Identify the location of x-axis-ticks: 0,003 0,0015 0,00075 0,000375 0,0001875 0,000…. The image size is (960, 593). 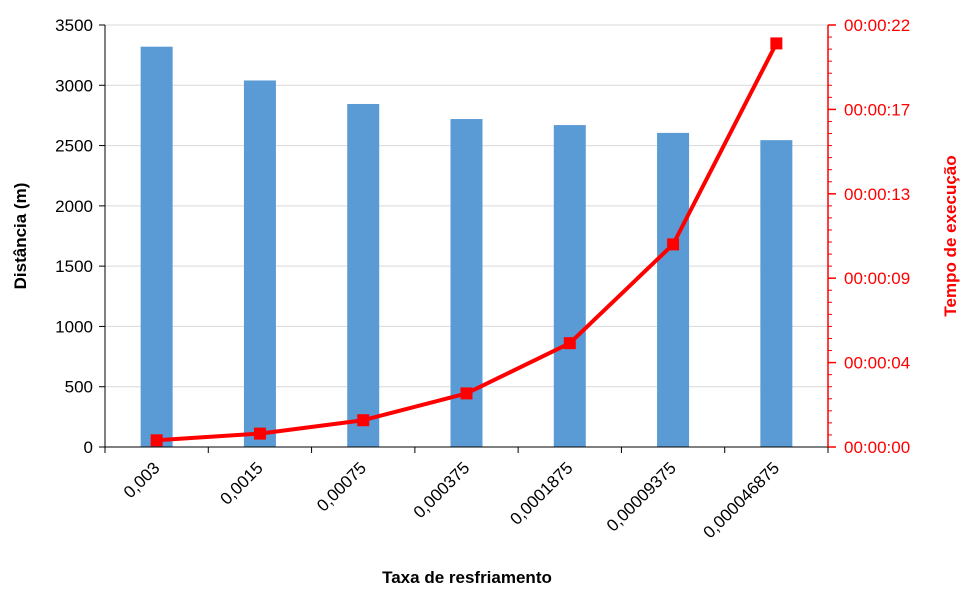
(466, 494).